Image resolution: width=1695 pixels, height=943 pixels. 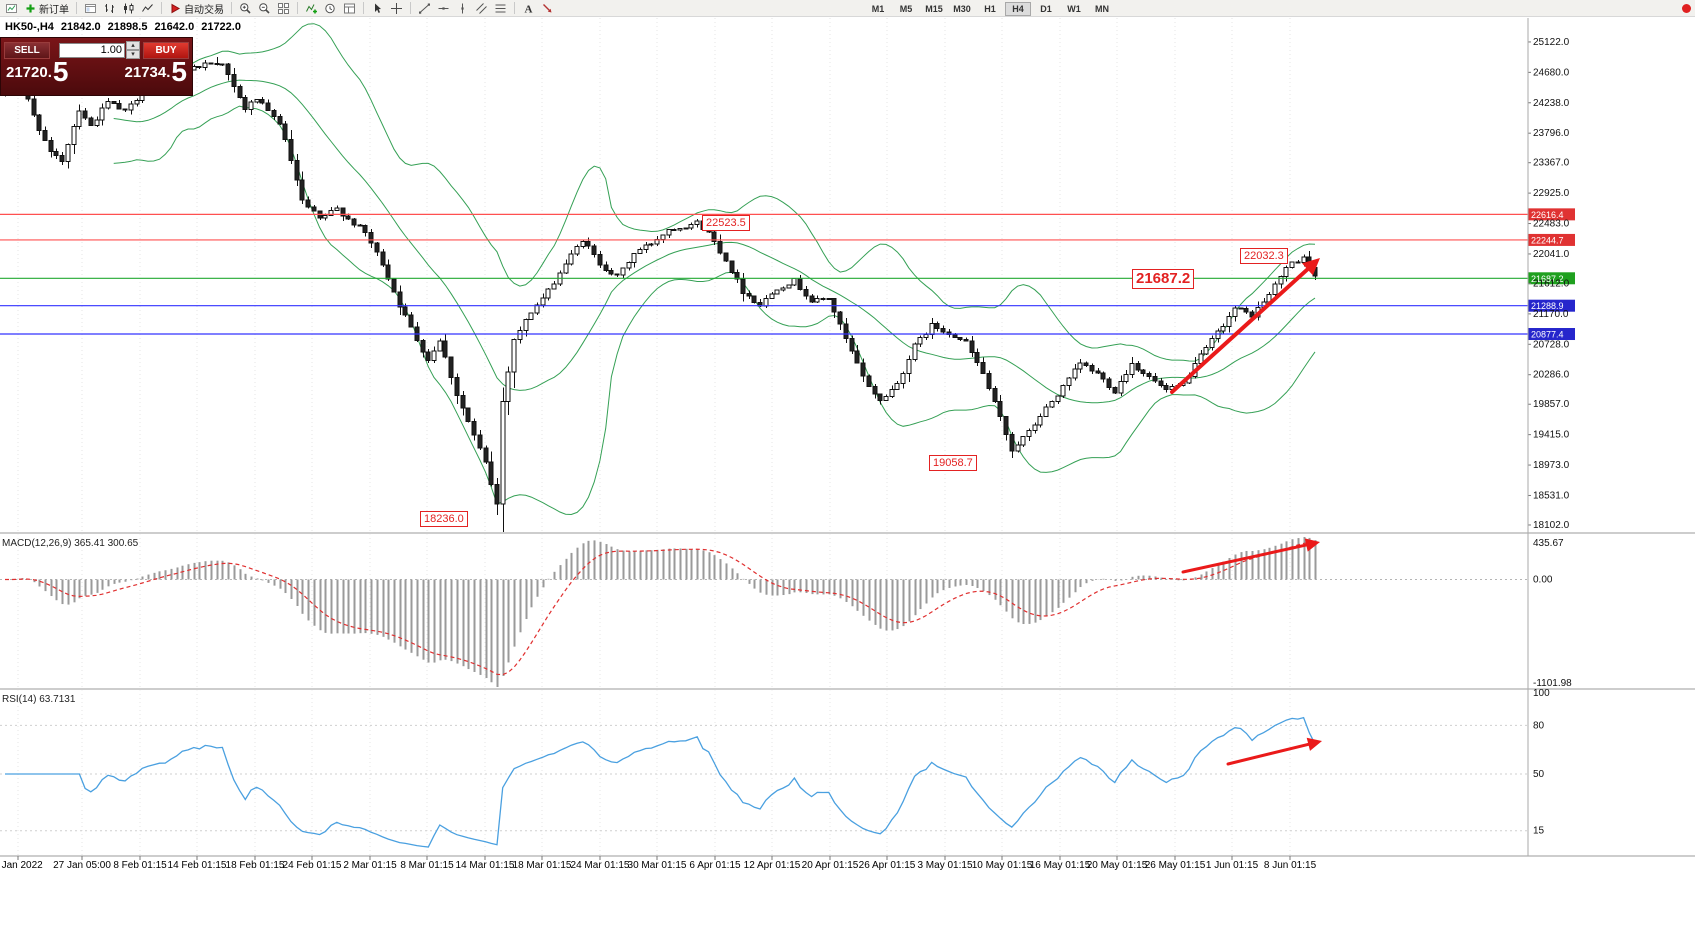 What do you see at coordinates (1547, 215) in the screenshot?
I see `svg-text: 22616.4` at bounding box center [1547, 215].